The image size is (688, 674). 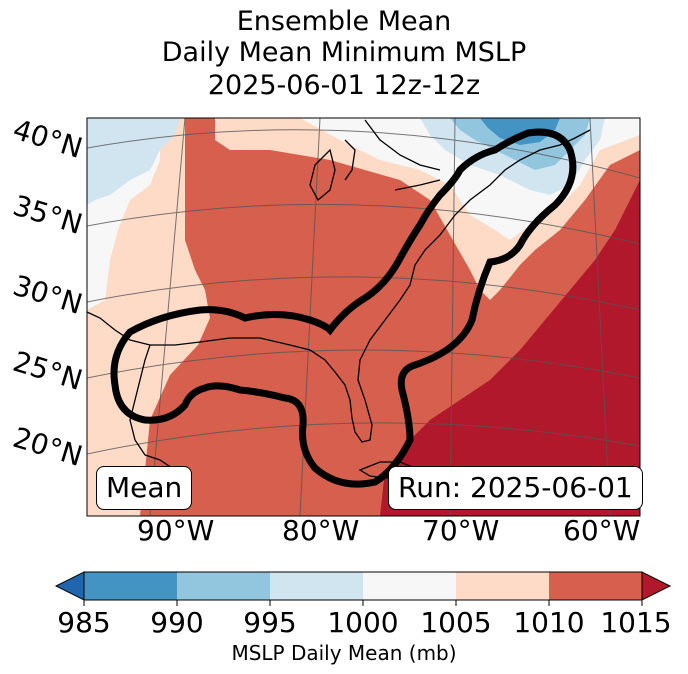 I want to click on lon-label-80: 80°W, so click(x=321, y=530).